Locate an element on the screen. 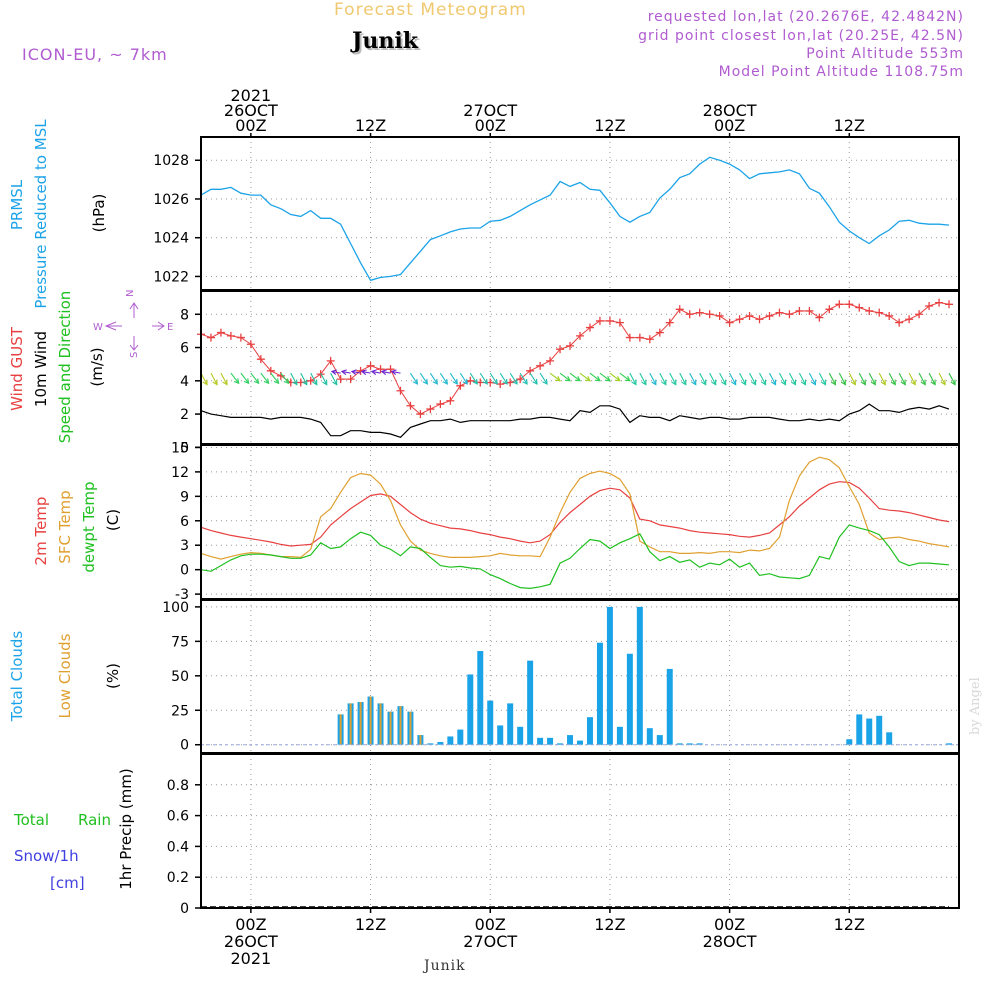  y-tick-label: 15 is located at coordinates (180, 448).